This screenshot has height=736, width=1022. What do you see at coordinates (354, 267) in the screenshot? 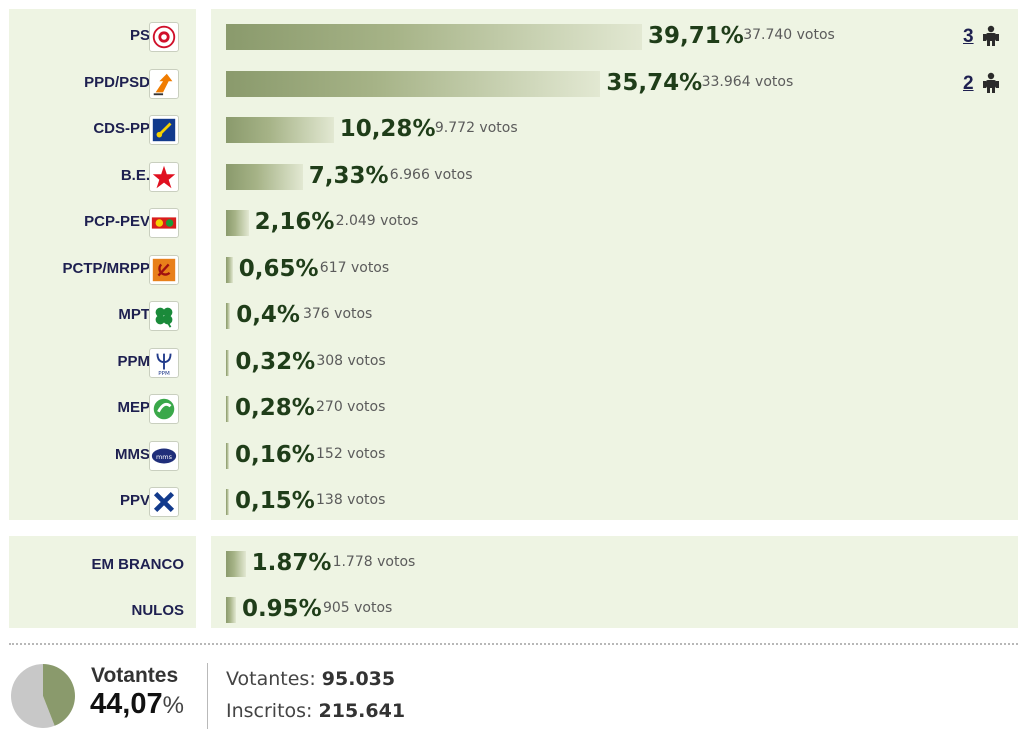
I see `result-votes: 617 votos` at bounding box center [354, 267].